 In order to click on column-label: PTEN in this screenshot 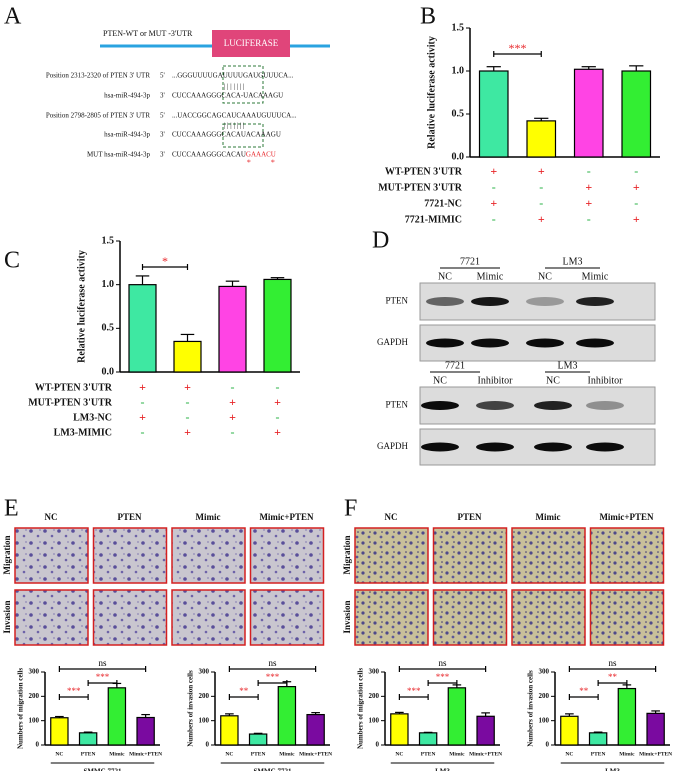, I will do `click(129, 517)`.